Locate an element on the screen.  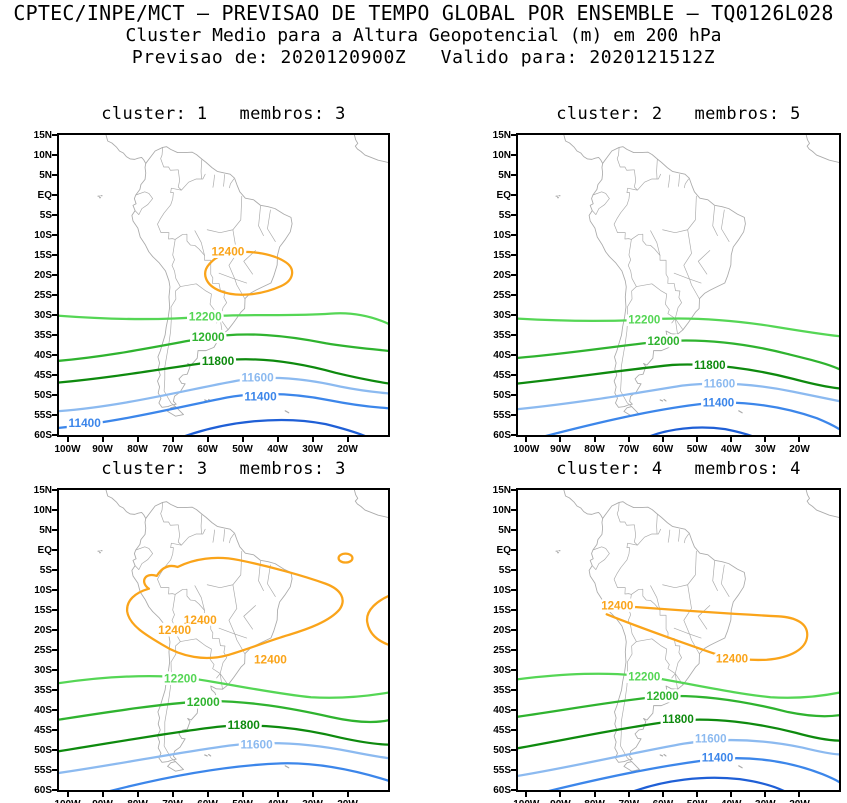
map-plot: 11400 11600 11800 12000 12200 12400 12400 is located at coordinates (678, 640).